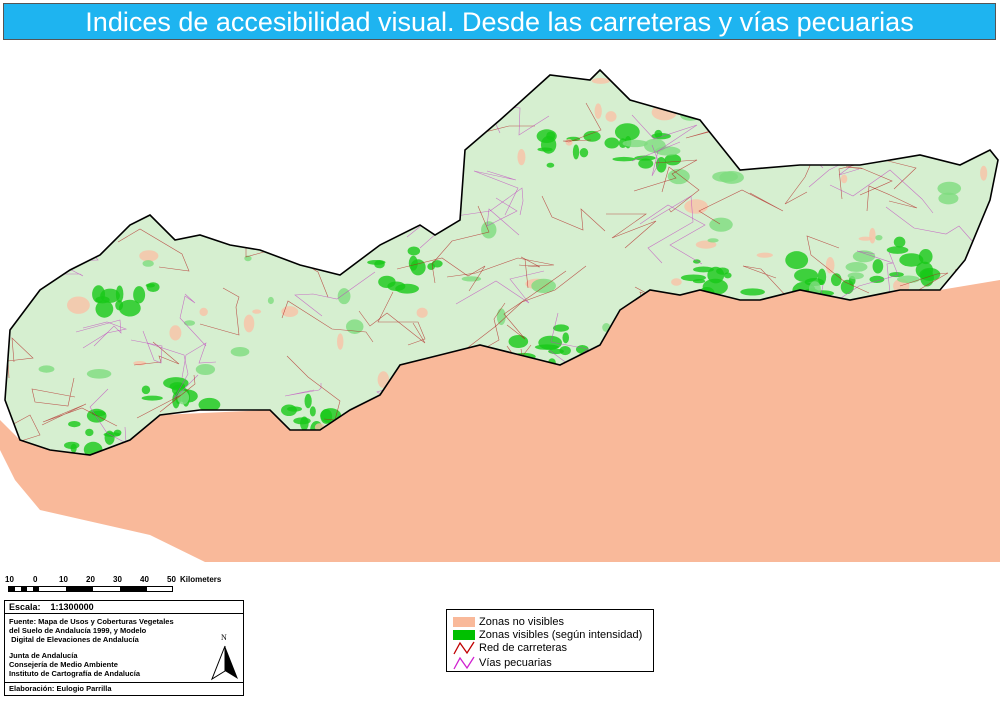 Image resolution: width=1000 pixels, height=701 pixels. I want to click on scale-tick: 0, so click(35, 579).